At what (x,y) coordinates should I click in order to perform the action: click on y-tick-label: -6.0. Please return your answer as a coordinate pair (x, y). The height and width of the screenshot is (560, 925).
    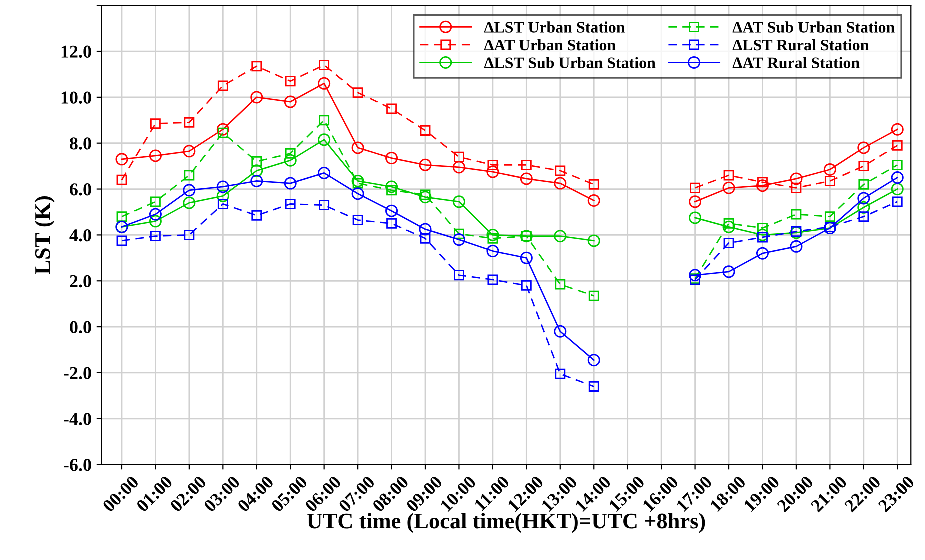
    Looking at the image, I should click on (78, 465).